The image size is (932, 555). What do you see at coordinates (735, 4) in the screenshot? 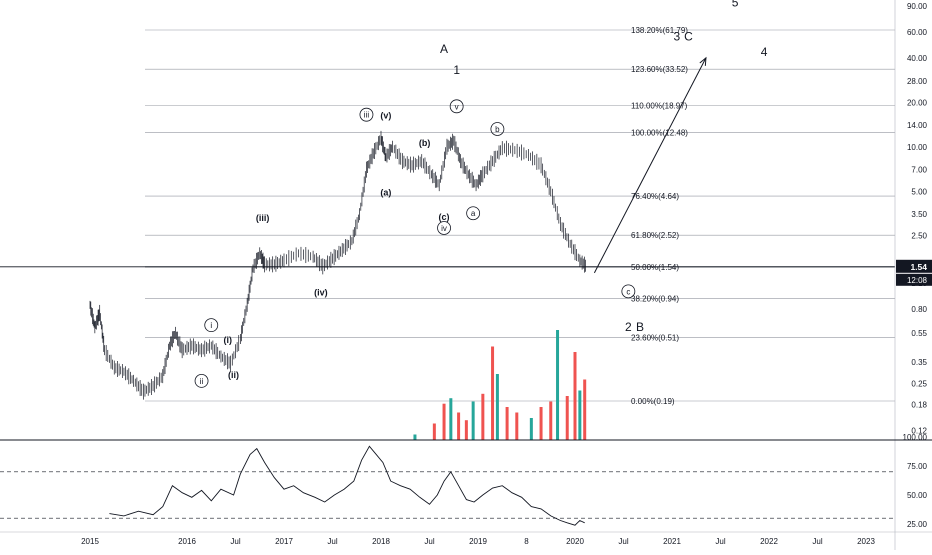
I see `wave-label: 5` at bounding box center [735, 4].